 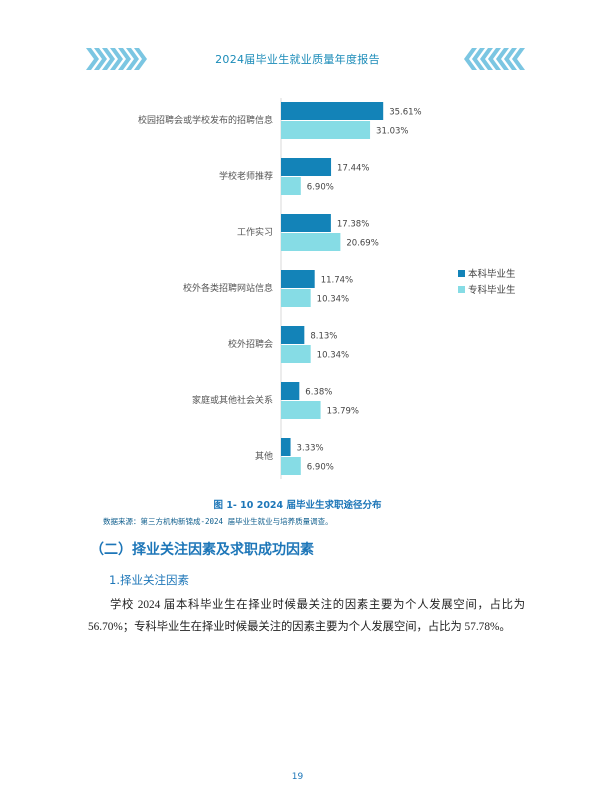 What do you see at coordinates (246, 175) in the screenshot?
I see `category-label: 学校老师推荐` at bounding box center [246, 175].